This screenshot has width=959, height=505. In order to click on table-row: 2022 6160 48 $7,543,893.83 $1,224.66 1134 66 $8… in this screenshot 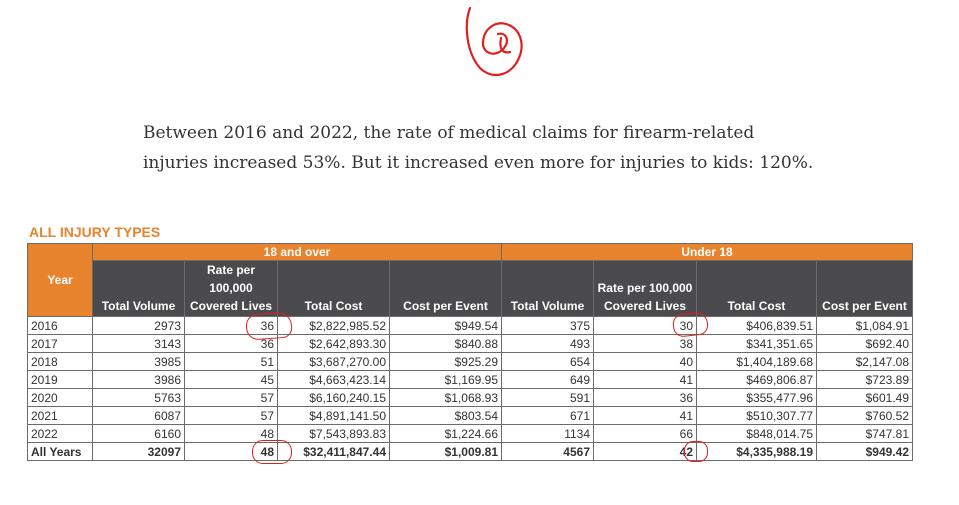, I will do `click(470, 433)`.